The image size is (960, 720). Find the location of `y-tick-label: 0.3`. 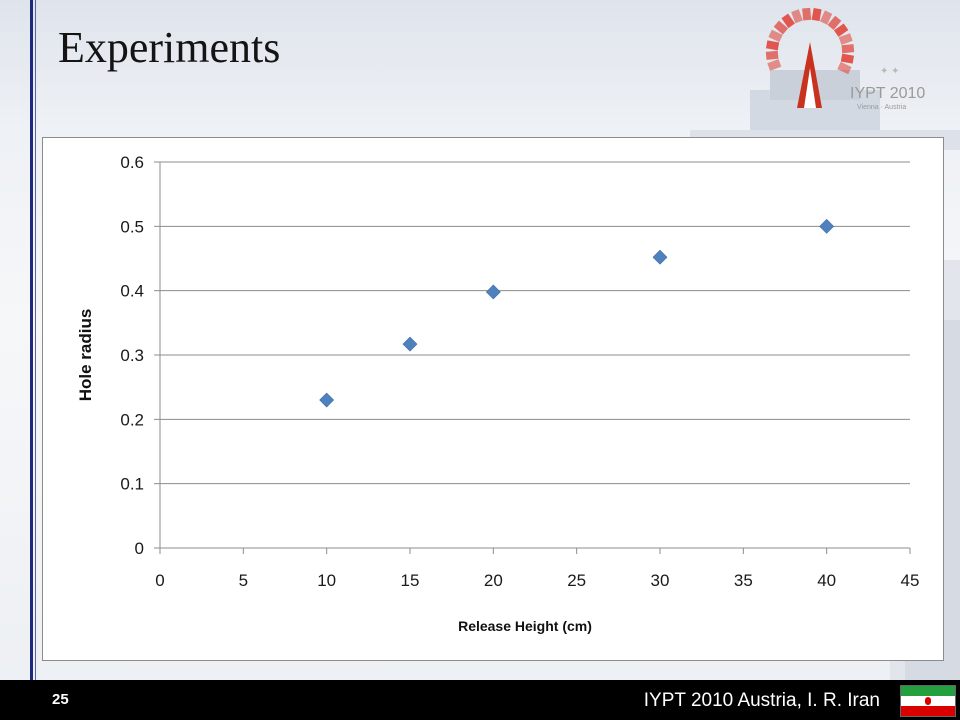

y-tick-label: 0.3 is located at coordinates (132, 355).